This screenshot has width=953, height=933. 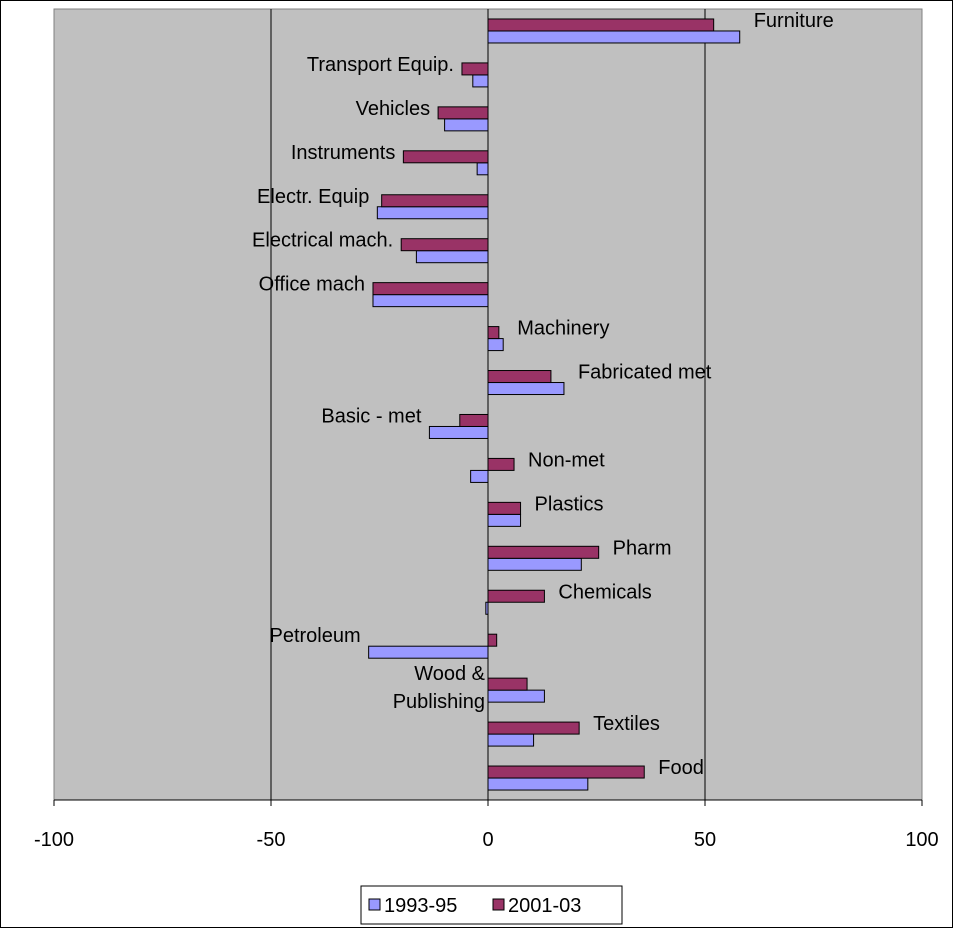 What do you see at coordinates (645, 373) in the screenshot?
I see `category-label-fabricated-met: Fabricated met` at bounding box center [645, 373].